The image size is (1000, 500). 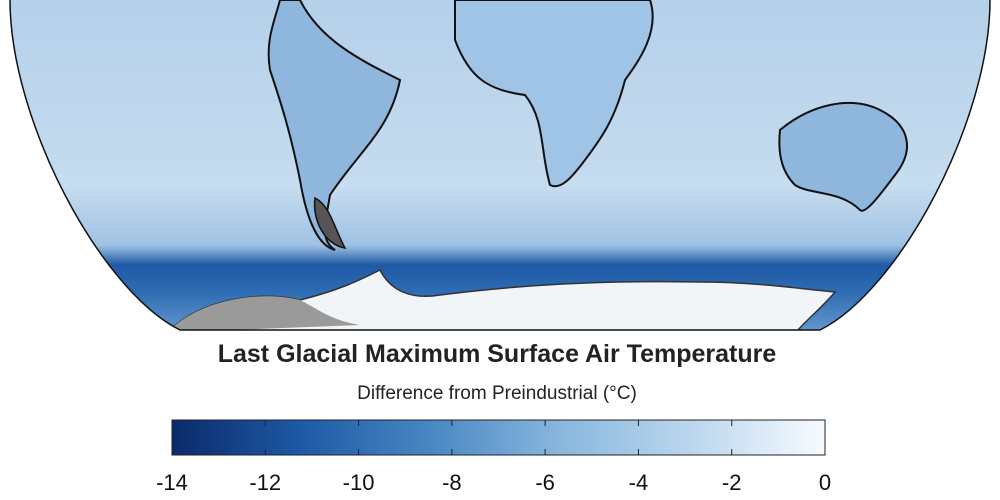 I want to click on colorbar-tick-label: -2, so click(x=732, y=482).